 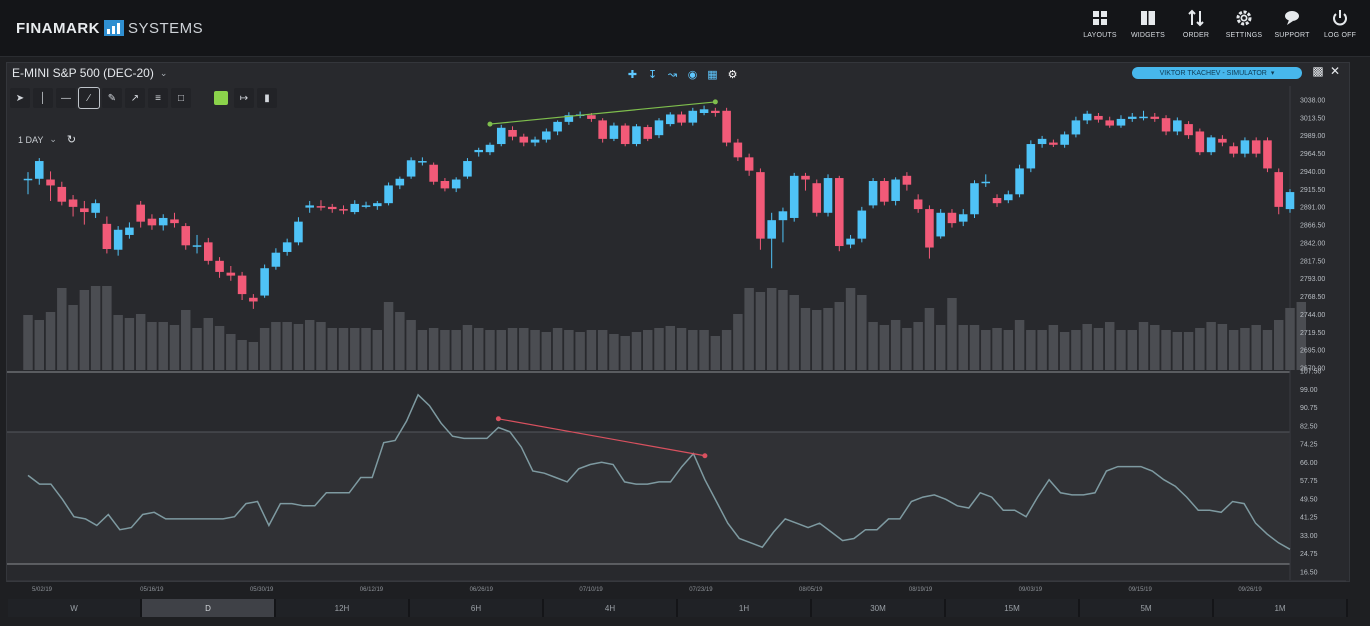 What do you see at coordinates (181, 98) in the screenshot?
I see `rectangle-tool-icon: □` at bounding box center [181, 98].